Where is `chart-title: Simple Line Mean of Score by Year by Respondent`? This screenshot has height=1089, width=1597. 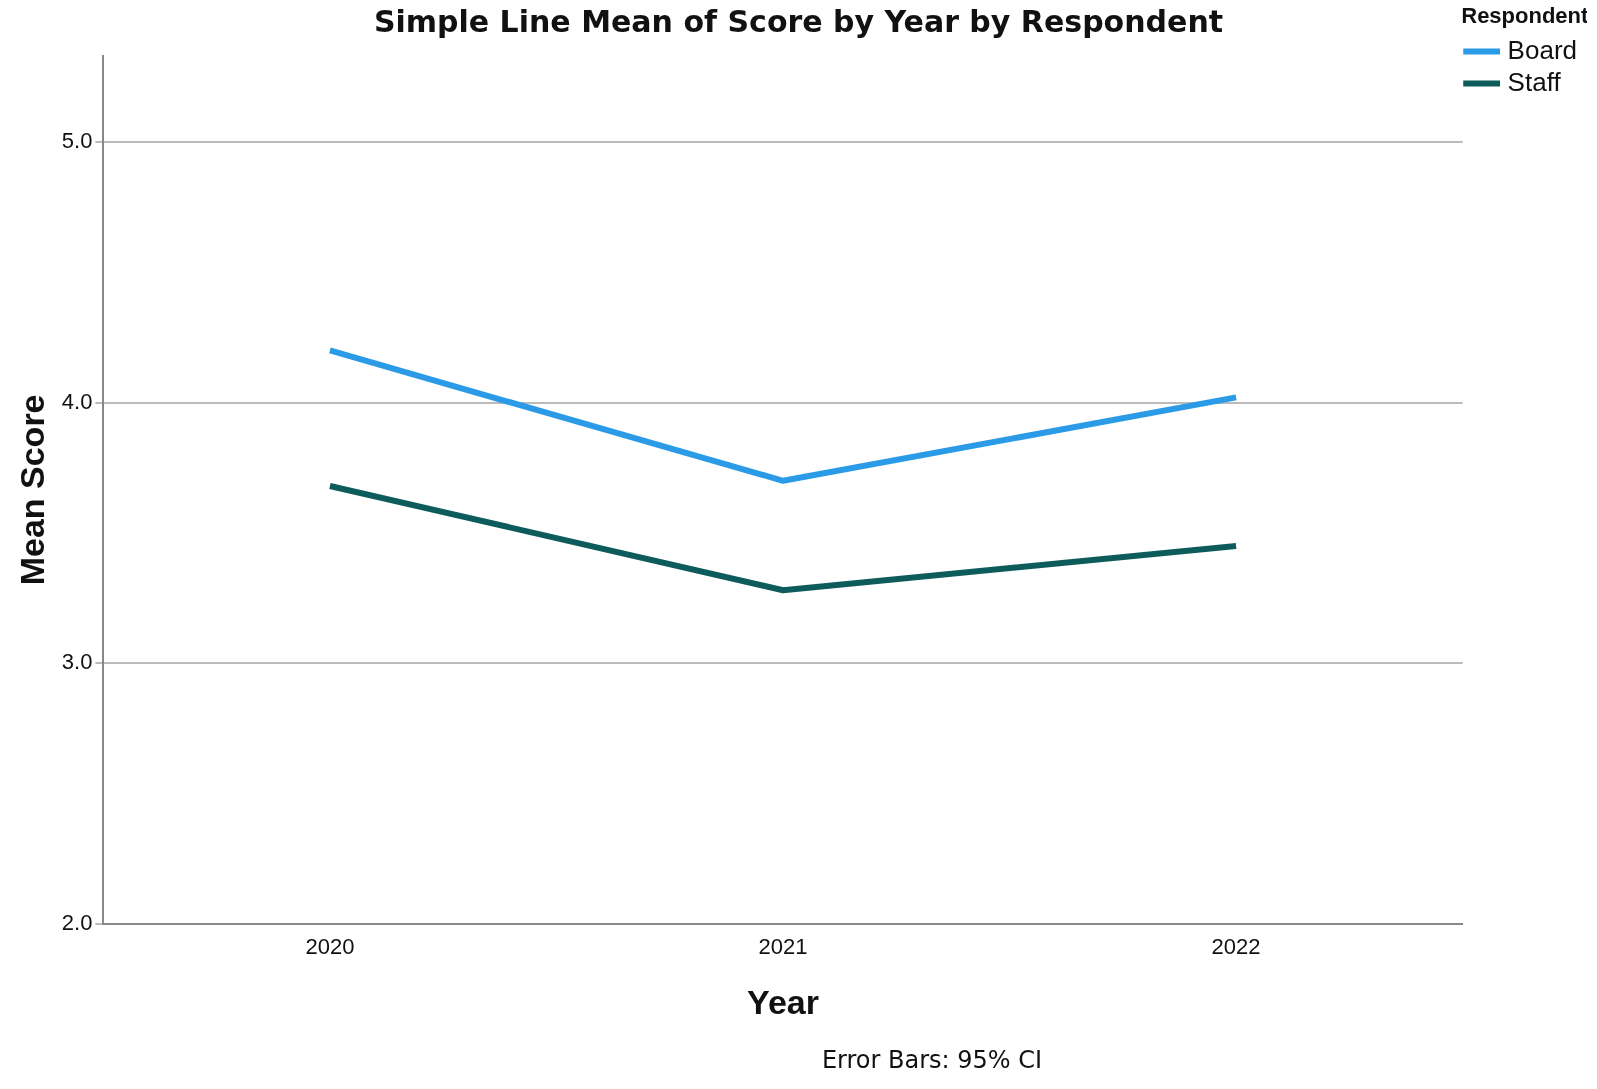
chart-title: Simple Line Mean of Score by Year by Respondent is located at coordinates (798, 21).